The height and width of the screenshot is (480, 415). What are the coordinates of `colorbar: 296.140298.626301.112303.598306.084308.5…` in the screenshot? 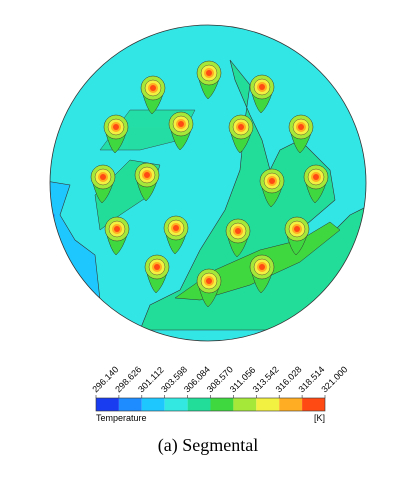 It's located at (219, 388).